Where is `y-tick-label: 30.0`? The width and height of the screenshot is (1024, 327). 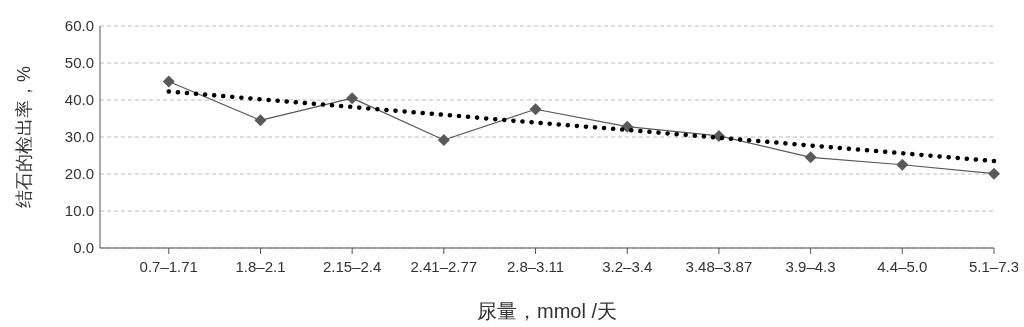
y-tick-label: 30.0 is located at coordinates (79, 137).